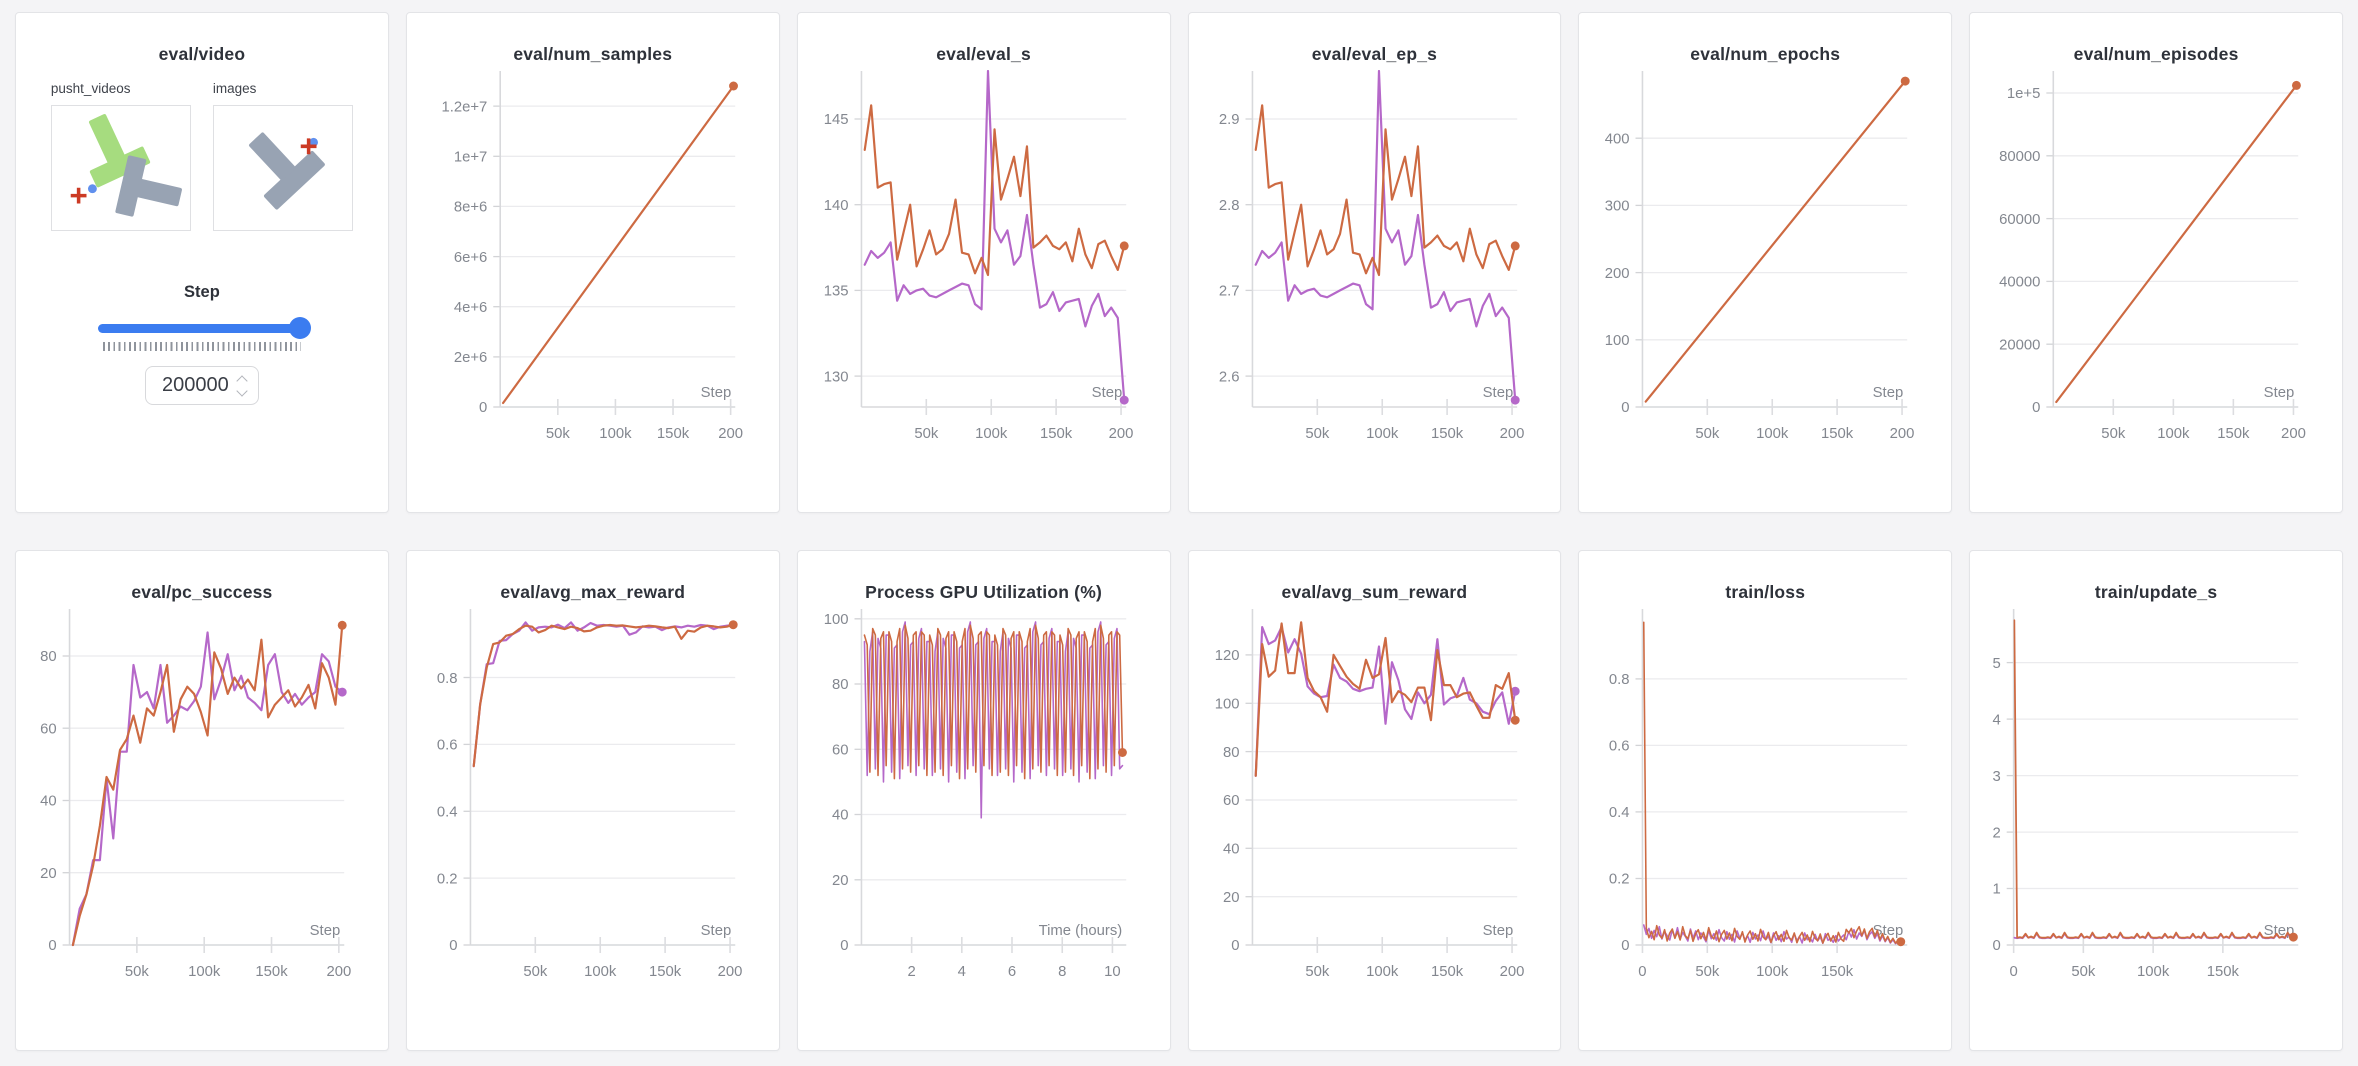  What do you see at coordinates (2019, 282) in the screenshot?
I see `svg-text: 40000` at bounding box center [2019, 282].